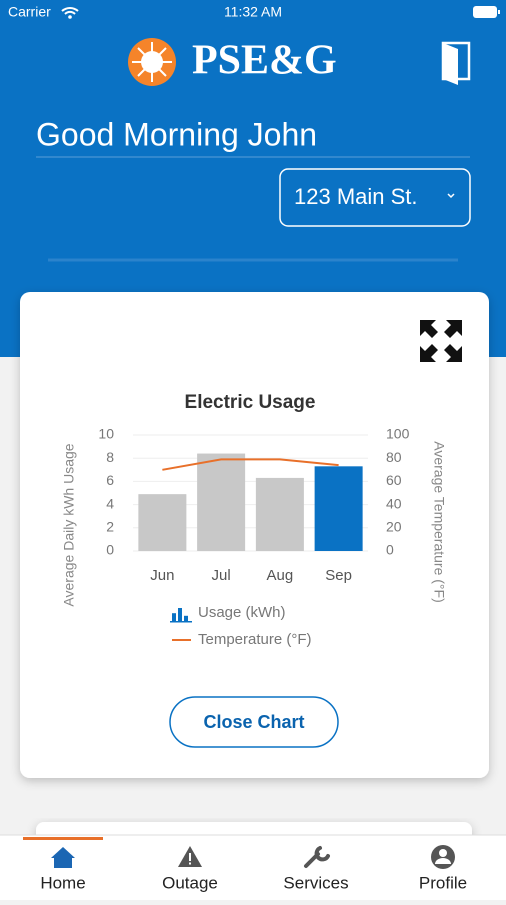  Describe the element at coordinates (110, 503) in the screenshot. I see `y-tick-label: 4` at that location.